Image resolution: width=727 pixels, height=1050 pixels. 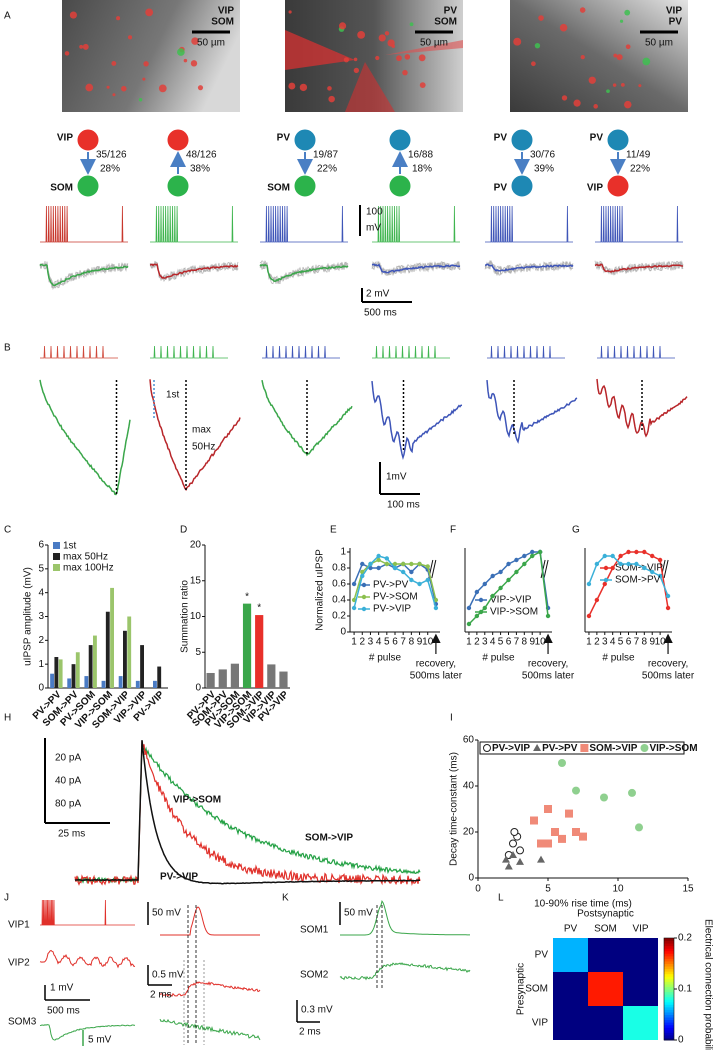 What do you see at coordinates (314, 975) in the screenshot?
I see `trace-label: SOM2` at bounding box center [314, 975].